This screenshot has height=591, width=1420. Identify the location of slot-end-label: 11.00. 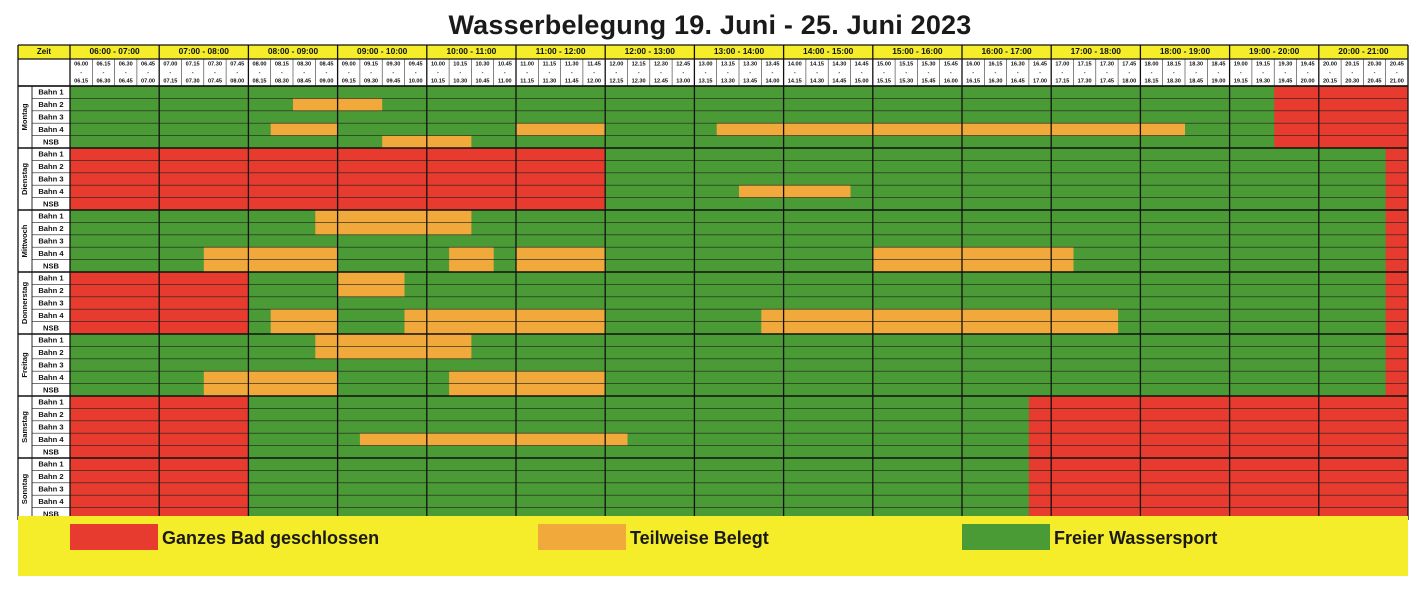
(505, 81).